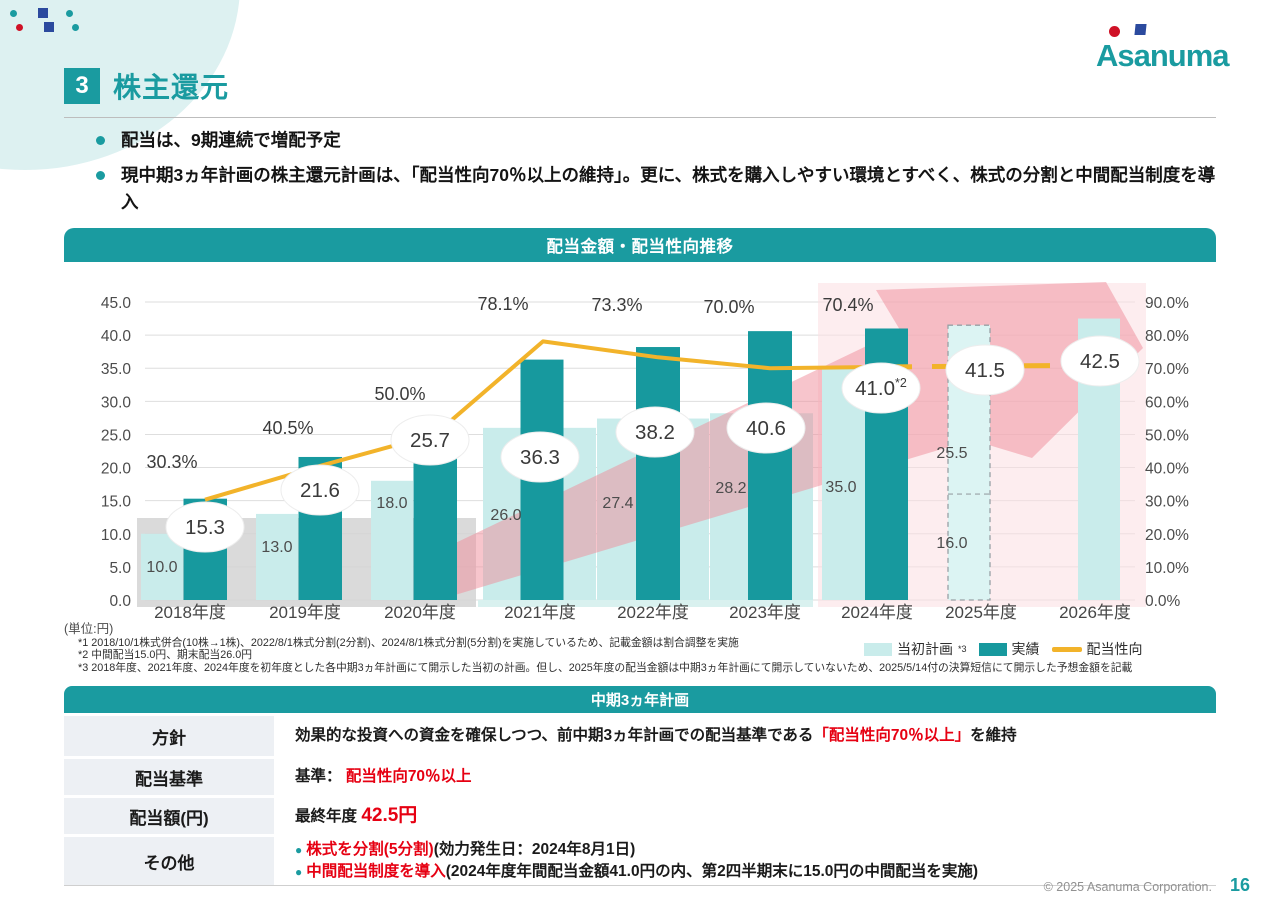 Image resolution: width=1280 pixels, height=904 pixels. What do you see at coordinates (389, 816) in the screenshot?
I see `table-text-segment: 42.5円` at bounding box center [389, 816].